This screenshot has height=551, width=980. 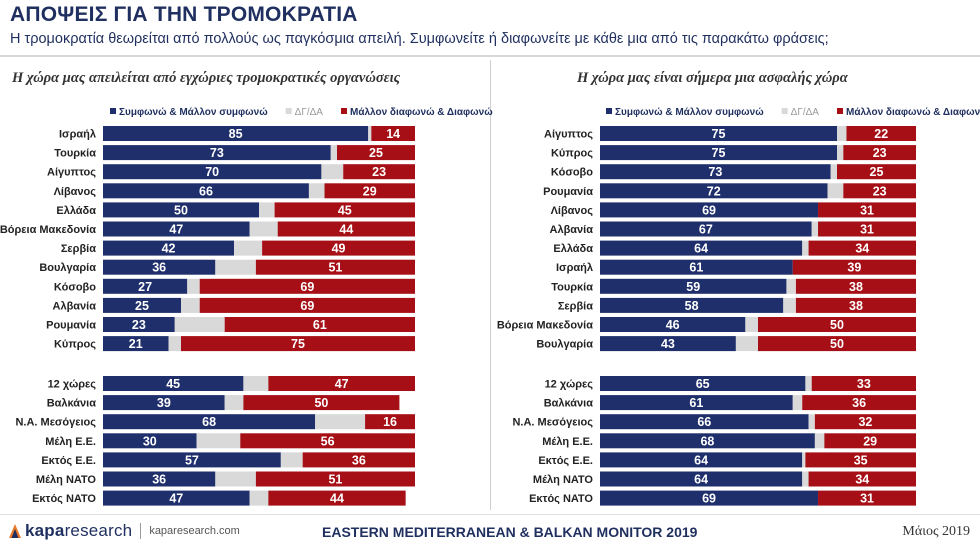 I want to click on bar-value-label: 34, so click(x=862, y=480).